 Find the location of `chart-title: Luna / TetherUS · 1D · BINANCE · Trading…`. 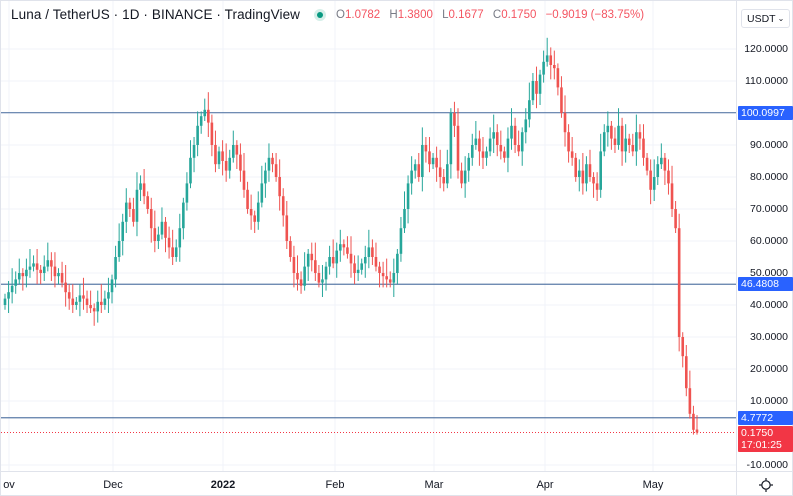

chart-title: Luna / TetherUS · 1D · BINANCE · Trading… is located at coordinates (156, 14).